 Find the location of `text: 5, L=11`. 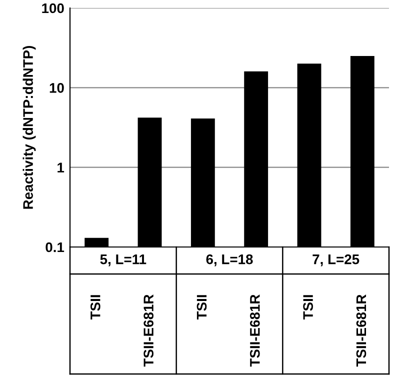

text: 5, L=11 is located at coordinates (123, 260).